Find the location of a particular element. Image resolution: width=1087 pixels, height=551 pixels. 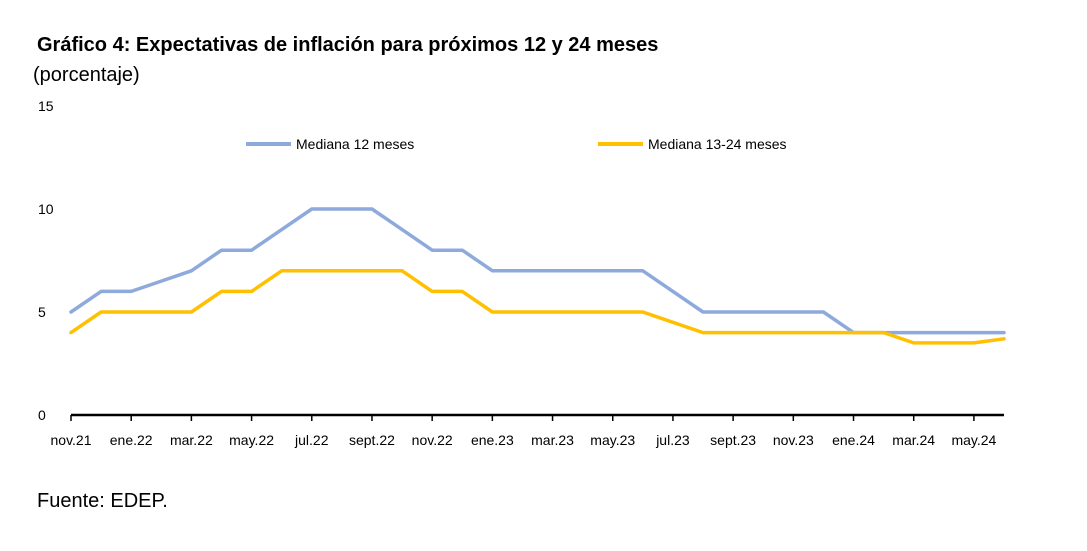

x-tick-label: mar.24 is located at coordinates (913, 440).